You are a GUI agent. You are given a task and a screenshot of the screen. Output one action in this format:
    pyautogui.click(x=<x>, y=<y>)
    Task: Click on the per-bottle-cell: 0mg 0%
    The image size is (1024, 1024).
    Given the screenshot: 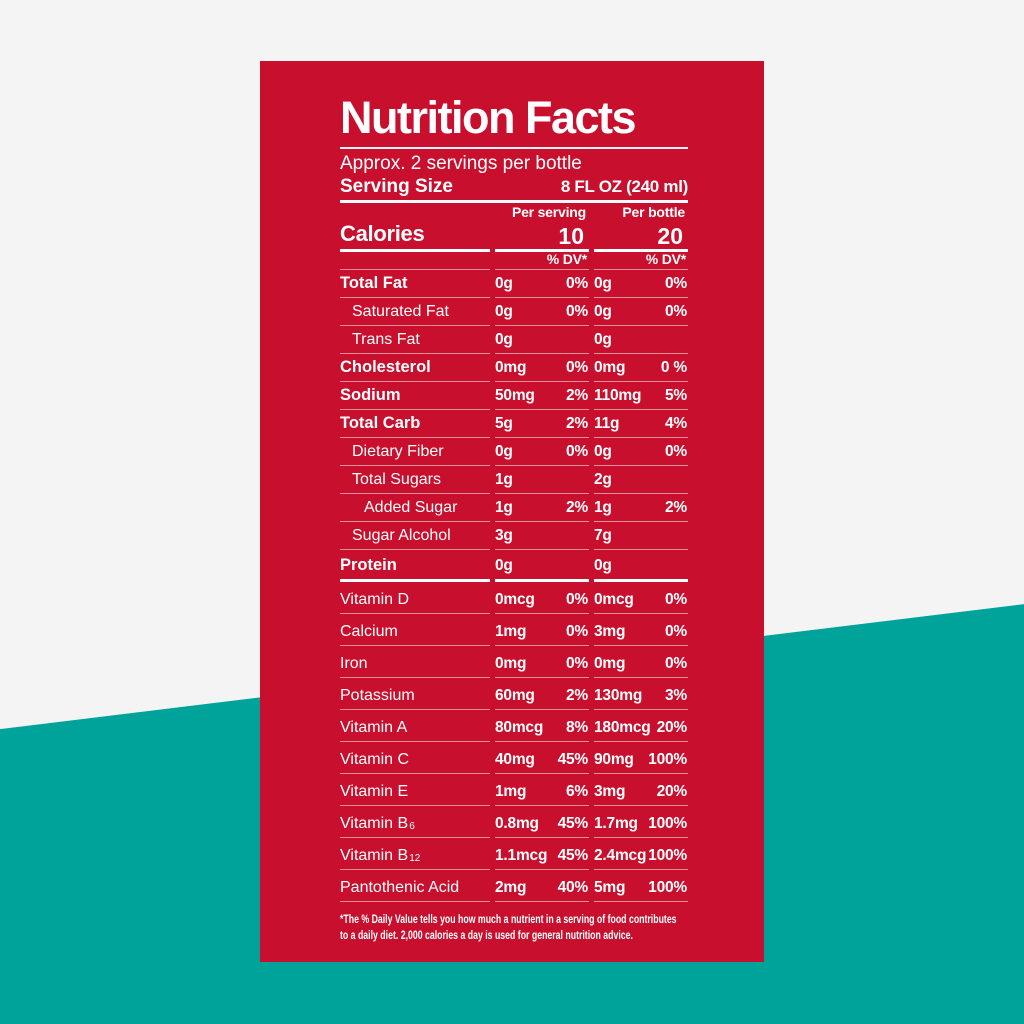 What is the action you would take?
    pyautogui.click(x=641, y=662)
    